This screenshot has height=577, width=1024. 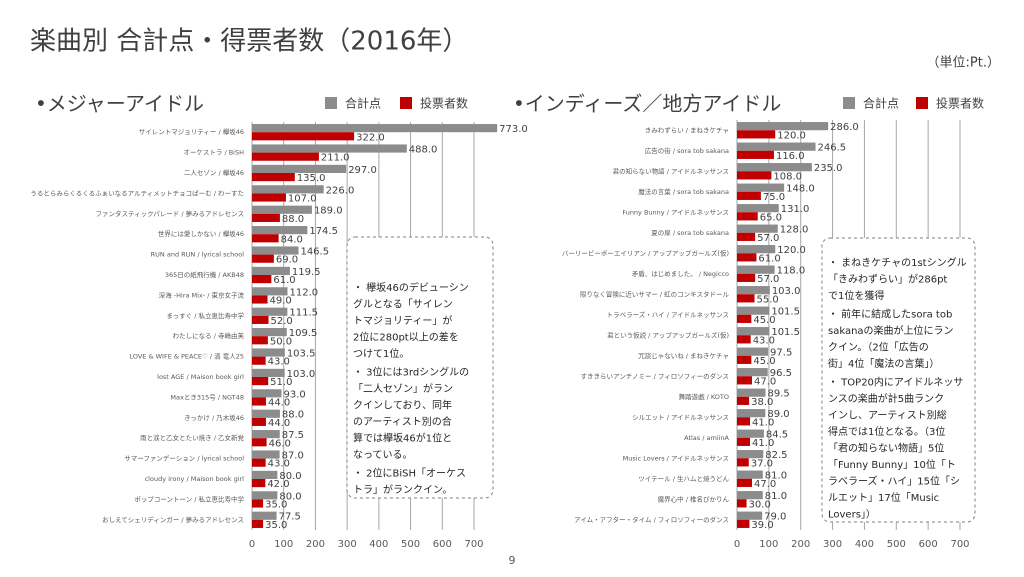 I want to click on value-label: 37.0, so click(x=762, y=463).